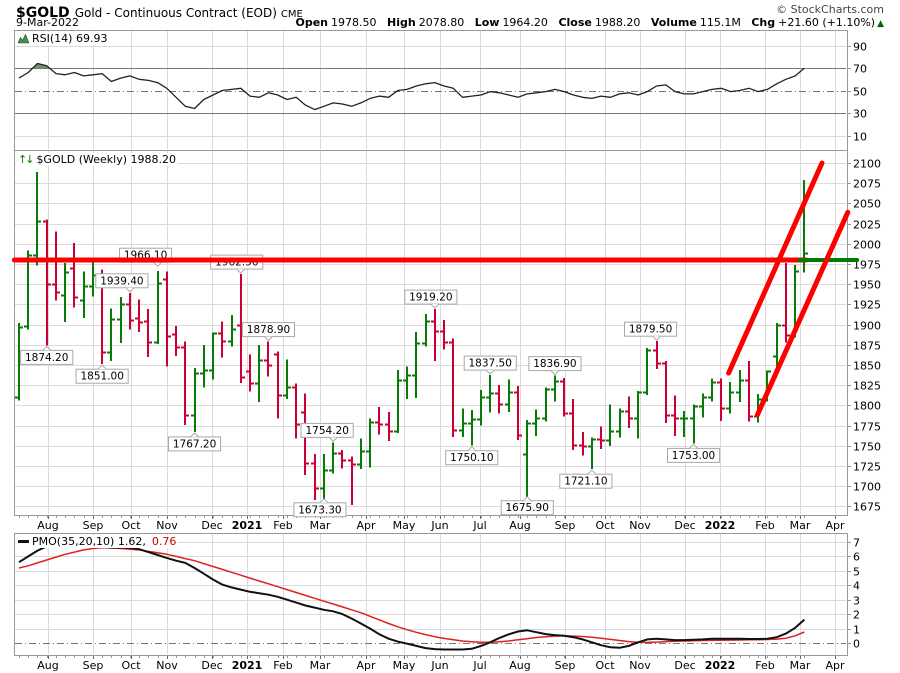  I want to click on axis-tick-label: 2000, so click(867, 245).